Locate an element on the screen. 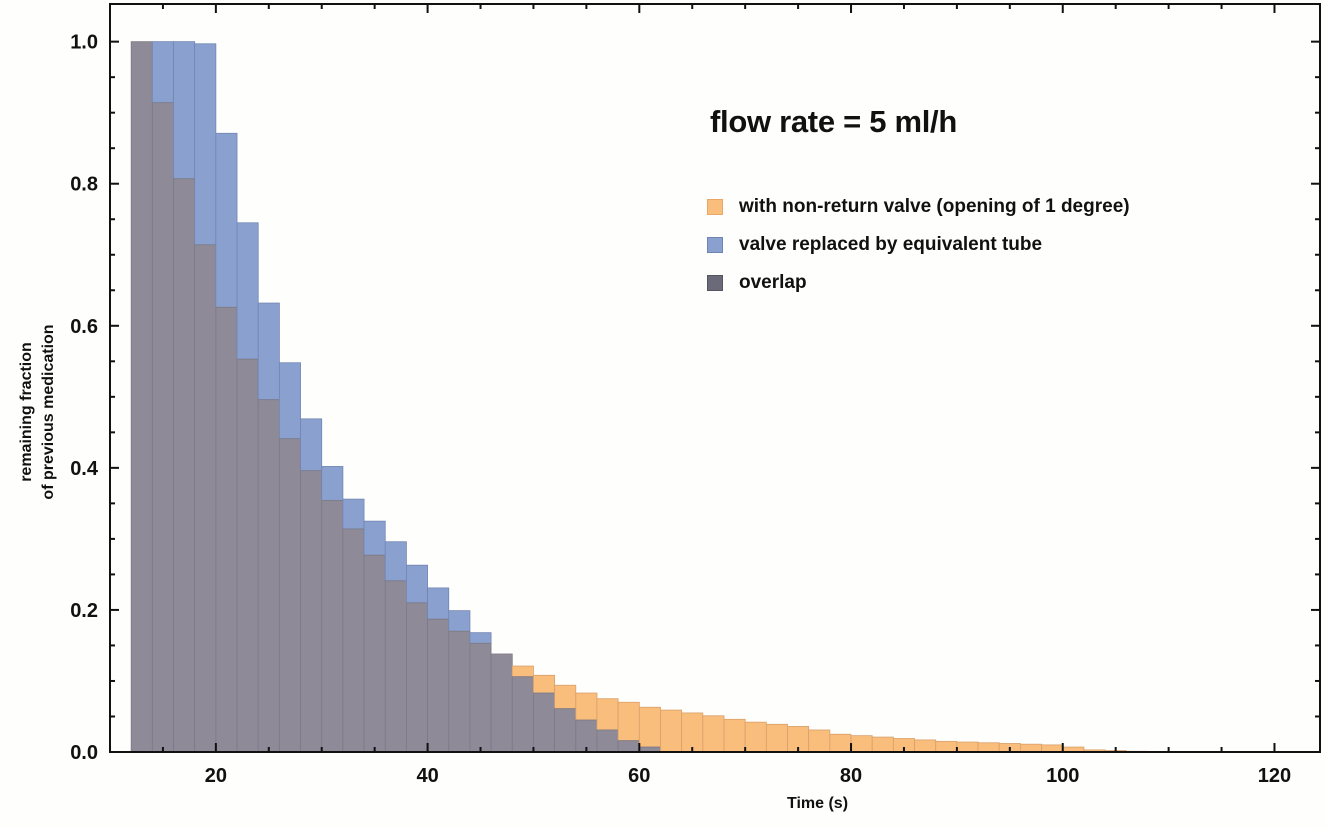  x-tick-label: 40 is located at coordinates (427, 776).